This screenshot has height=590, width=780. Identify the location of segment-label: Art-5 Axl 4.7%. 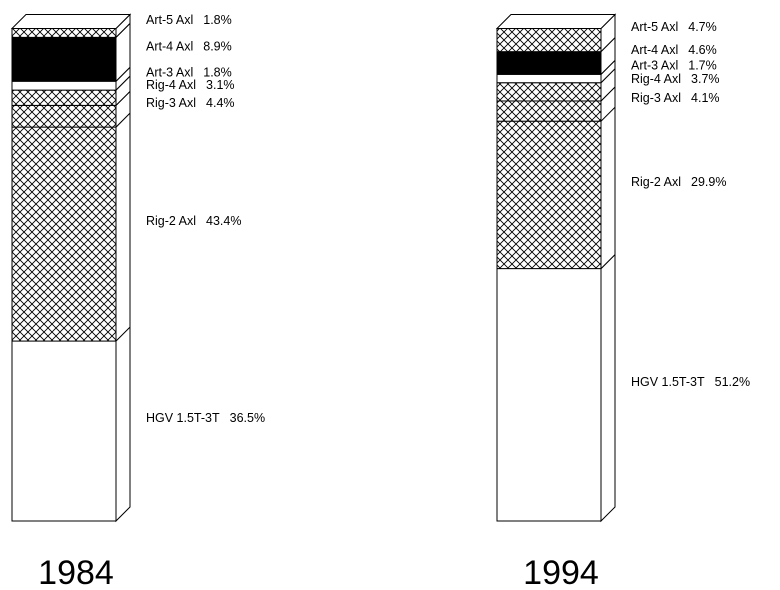
(674, 27).